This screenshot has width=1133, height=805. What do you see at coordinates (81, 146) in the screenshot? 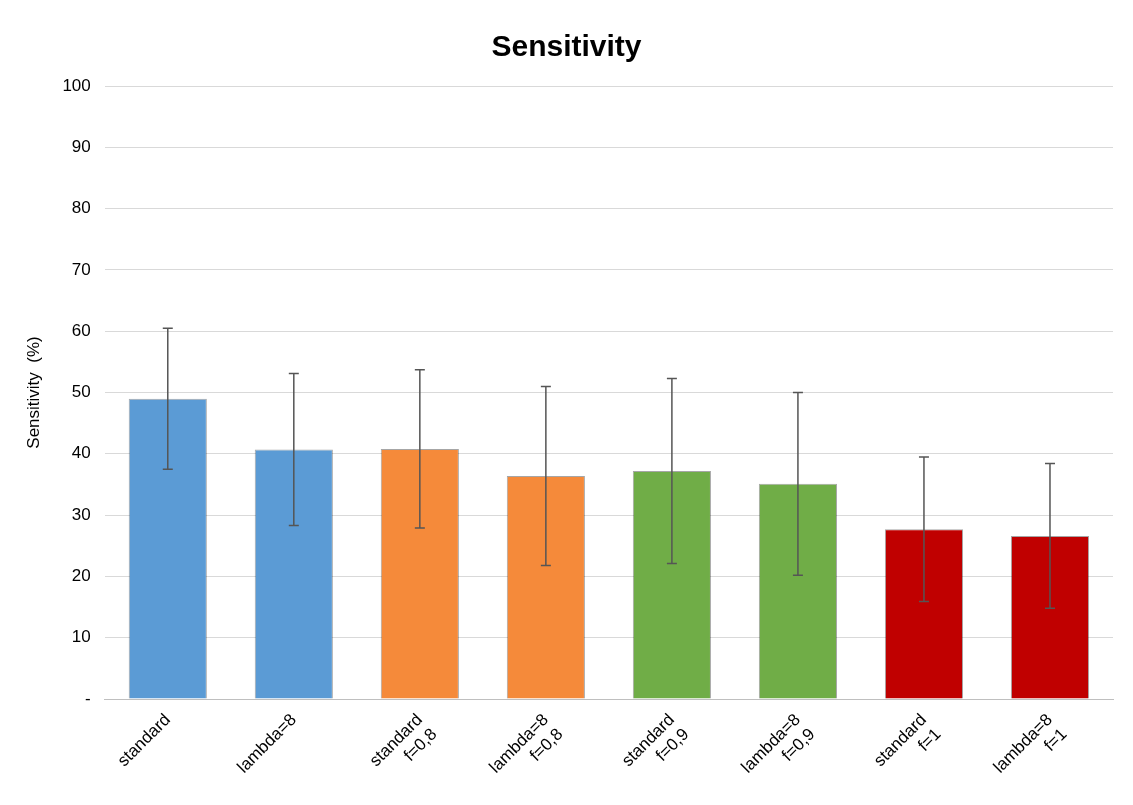
I see `y-tick-label: 90` at bounding box center [81, 146].